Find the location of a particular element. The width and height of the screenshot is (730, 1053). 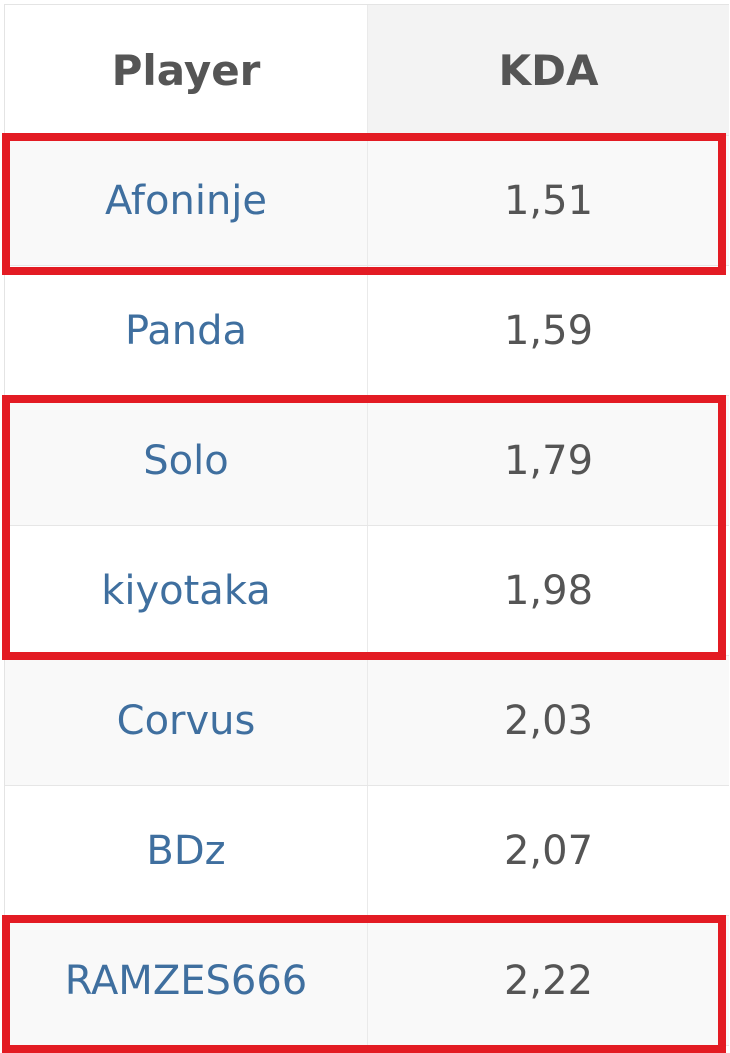

kda-value: 2,03 is located at coordinates (548, 720).